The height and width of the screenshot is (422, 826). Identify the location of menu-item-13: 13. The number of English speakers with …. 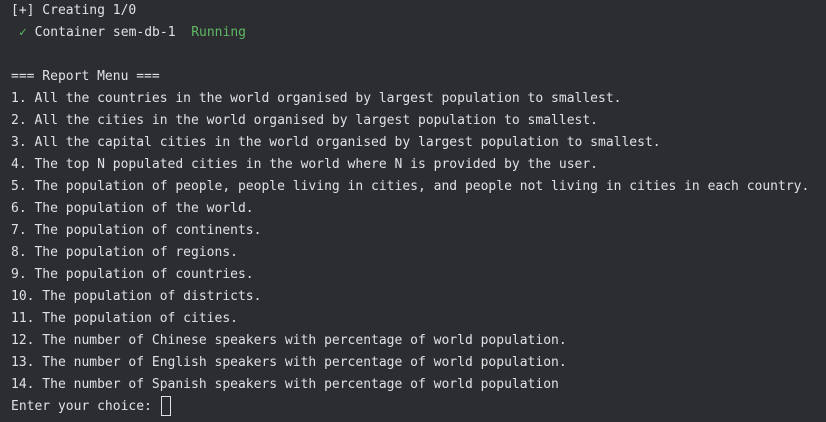
(289, 362).